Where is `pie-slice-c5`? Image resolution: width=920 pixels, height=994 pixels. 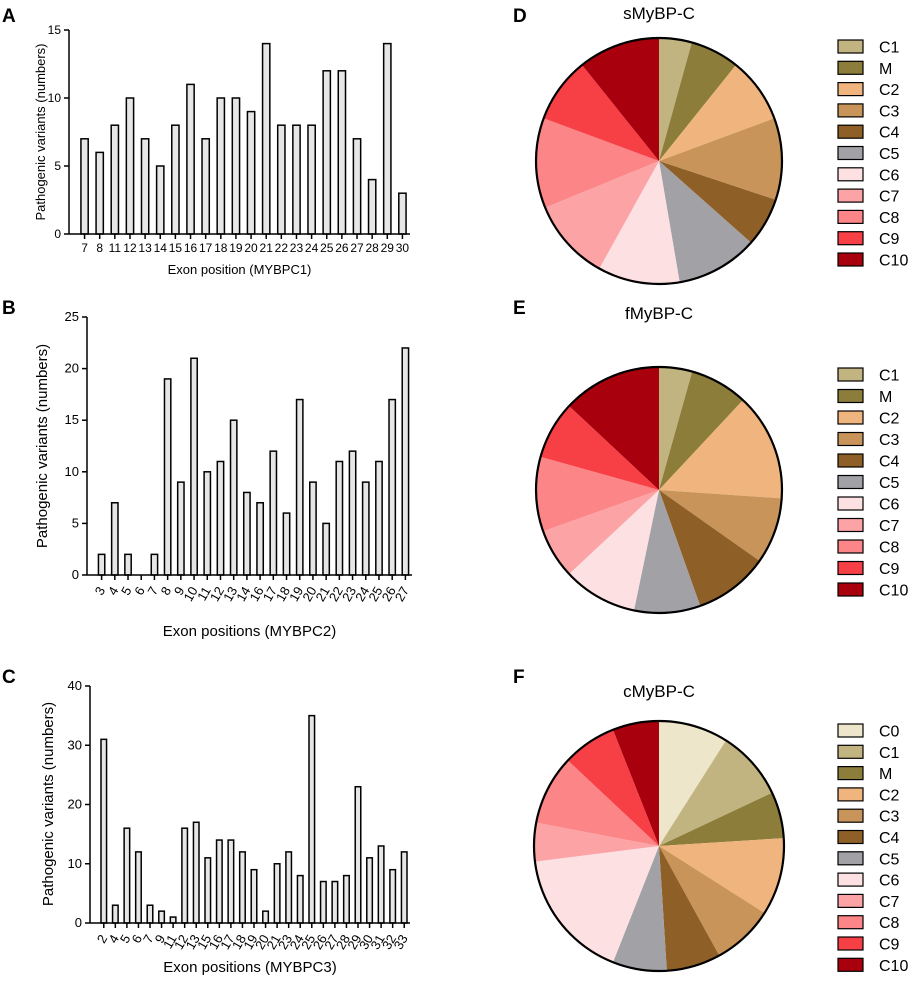 pie-slice-c5 is located at coordinates (667, 552).